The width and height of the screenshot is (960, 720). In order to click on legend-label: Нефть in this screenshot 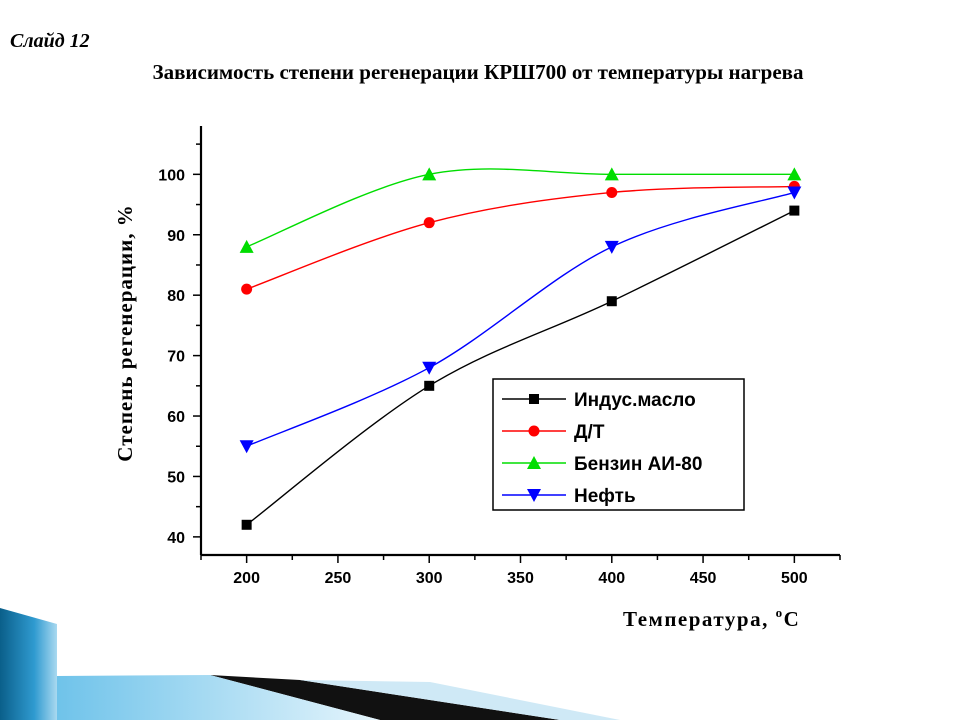, I will do `click(605, 496)`.